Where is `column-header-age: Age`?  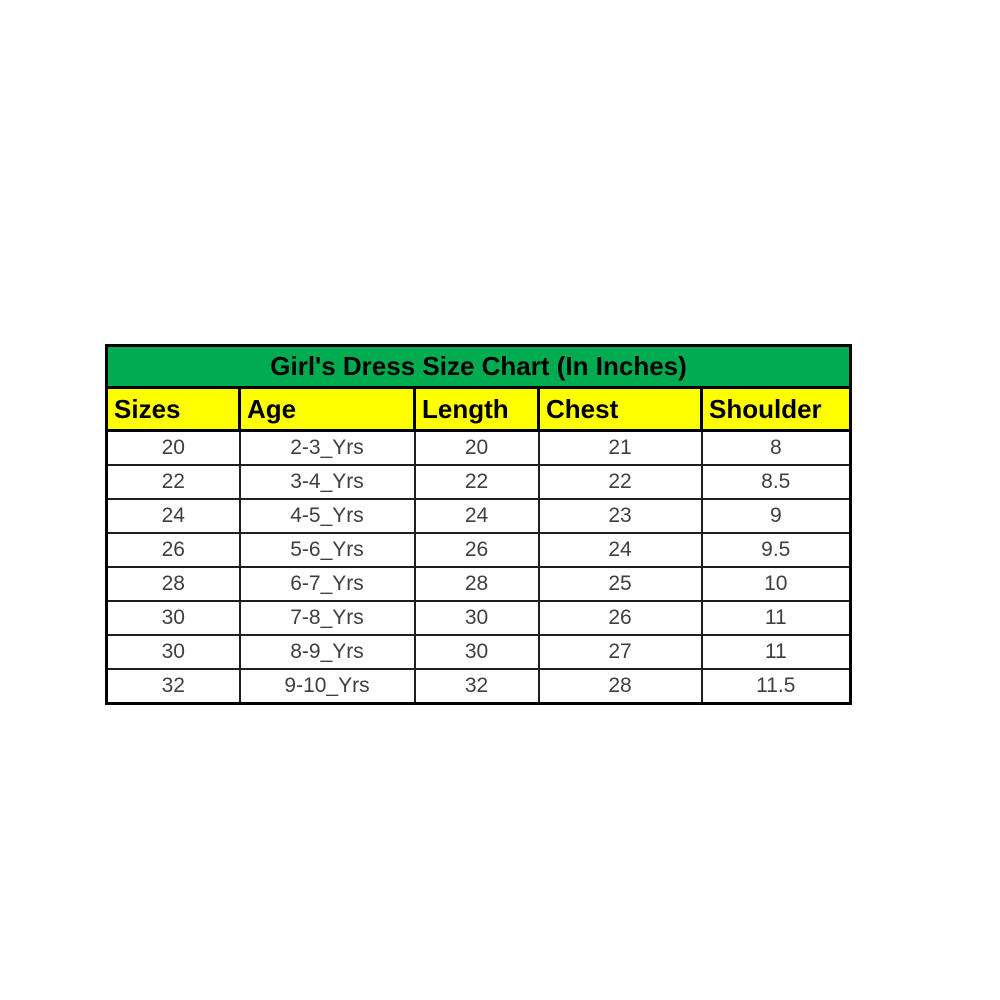 column-header-age: Age is located at coordinates (327, 409).